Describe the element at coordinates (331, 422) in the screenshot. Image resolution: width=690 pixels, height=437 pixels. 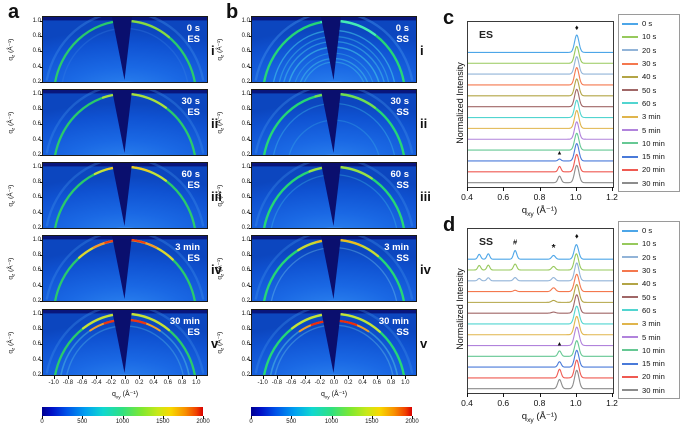
I see `colorbar-tick-label: 1000` at that location.